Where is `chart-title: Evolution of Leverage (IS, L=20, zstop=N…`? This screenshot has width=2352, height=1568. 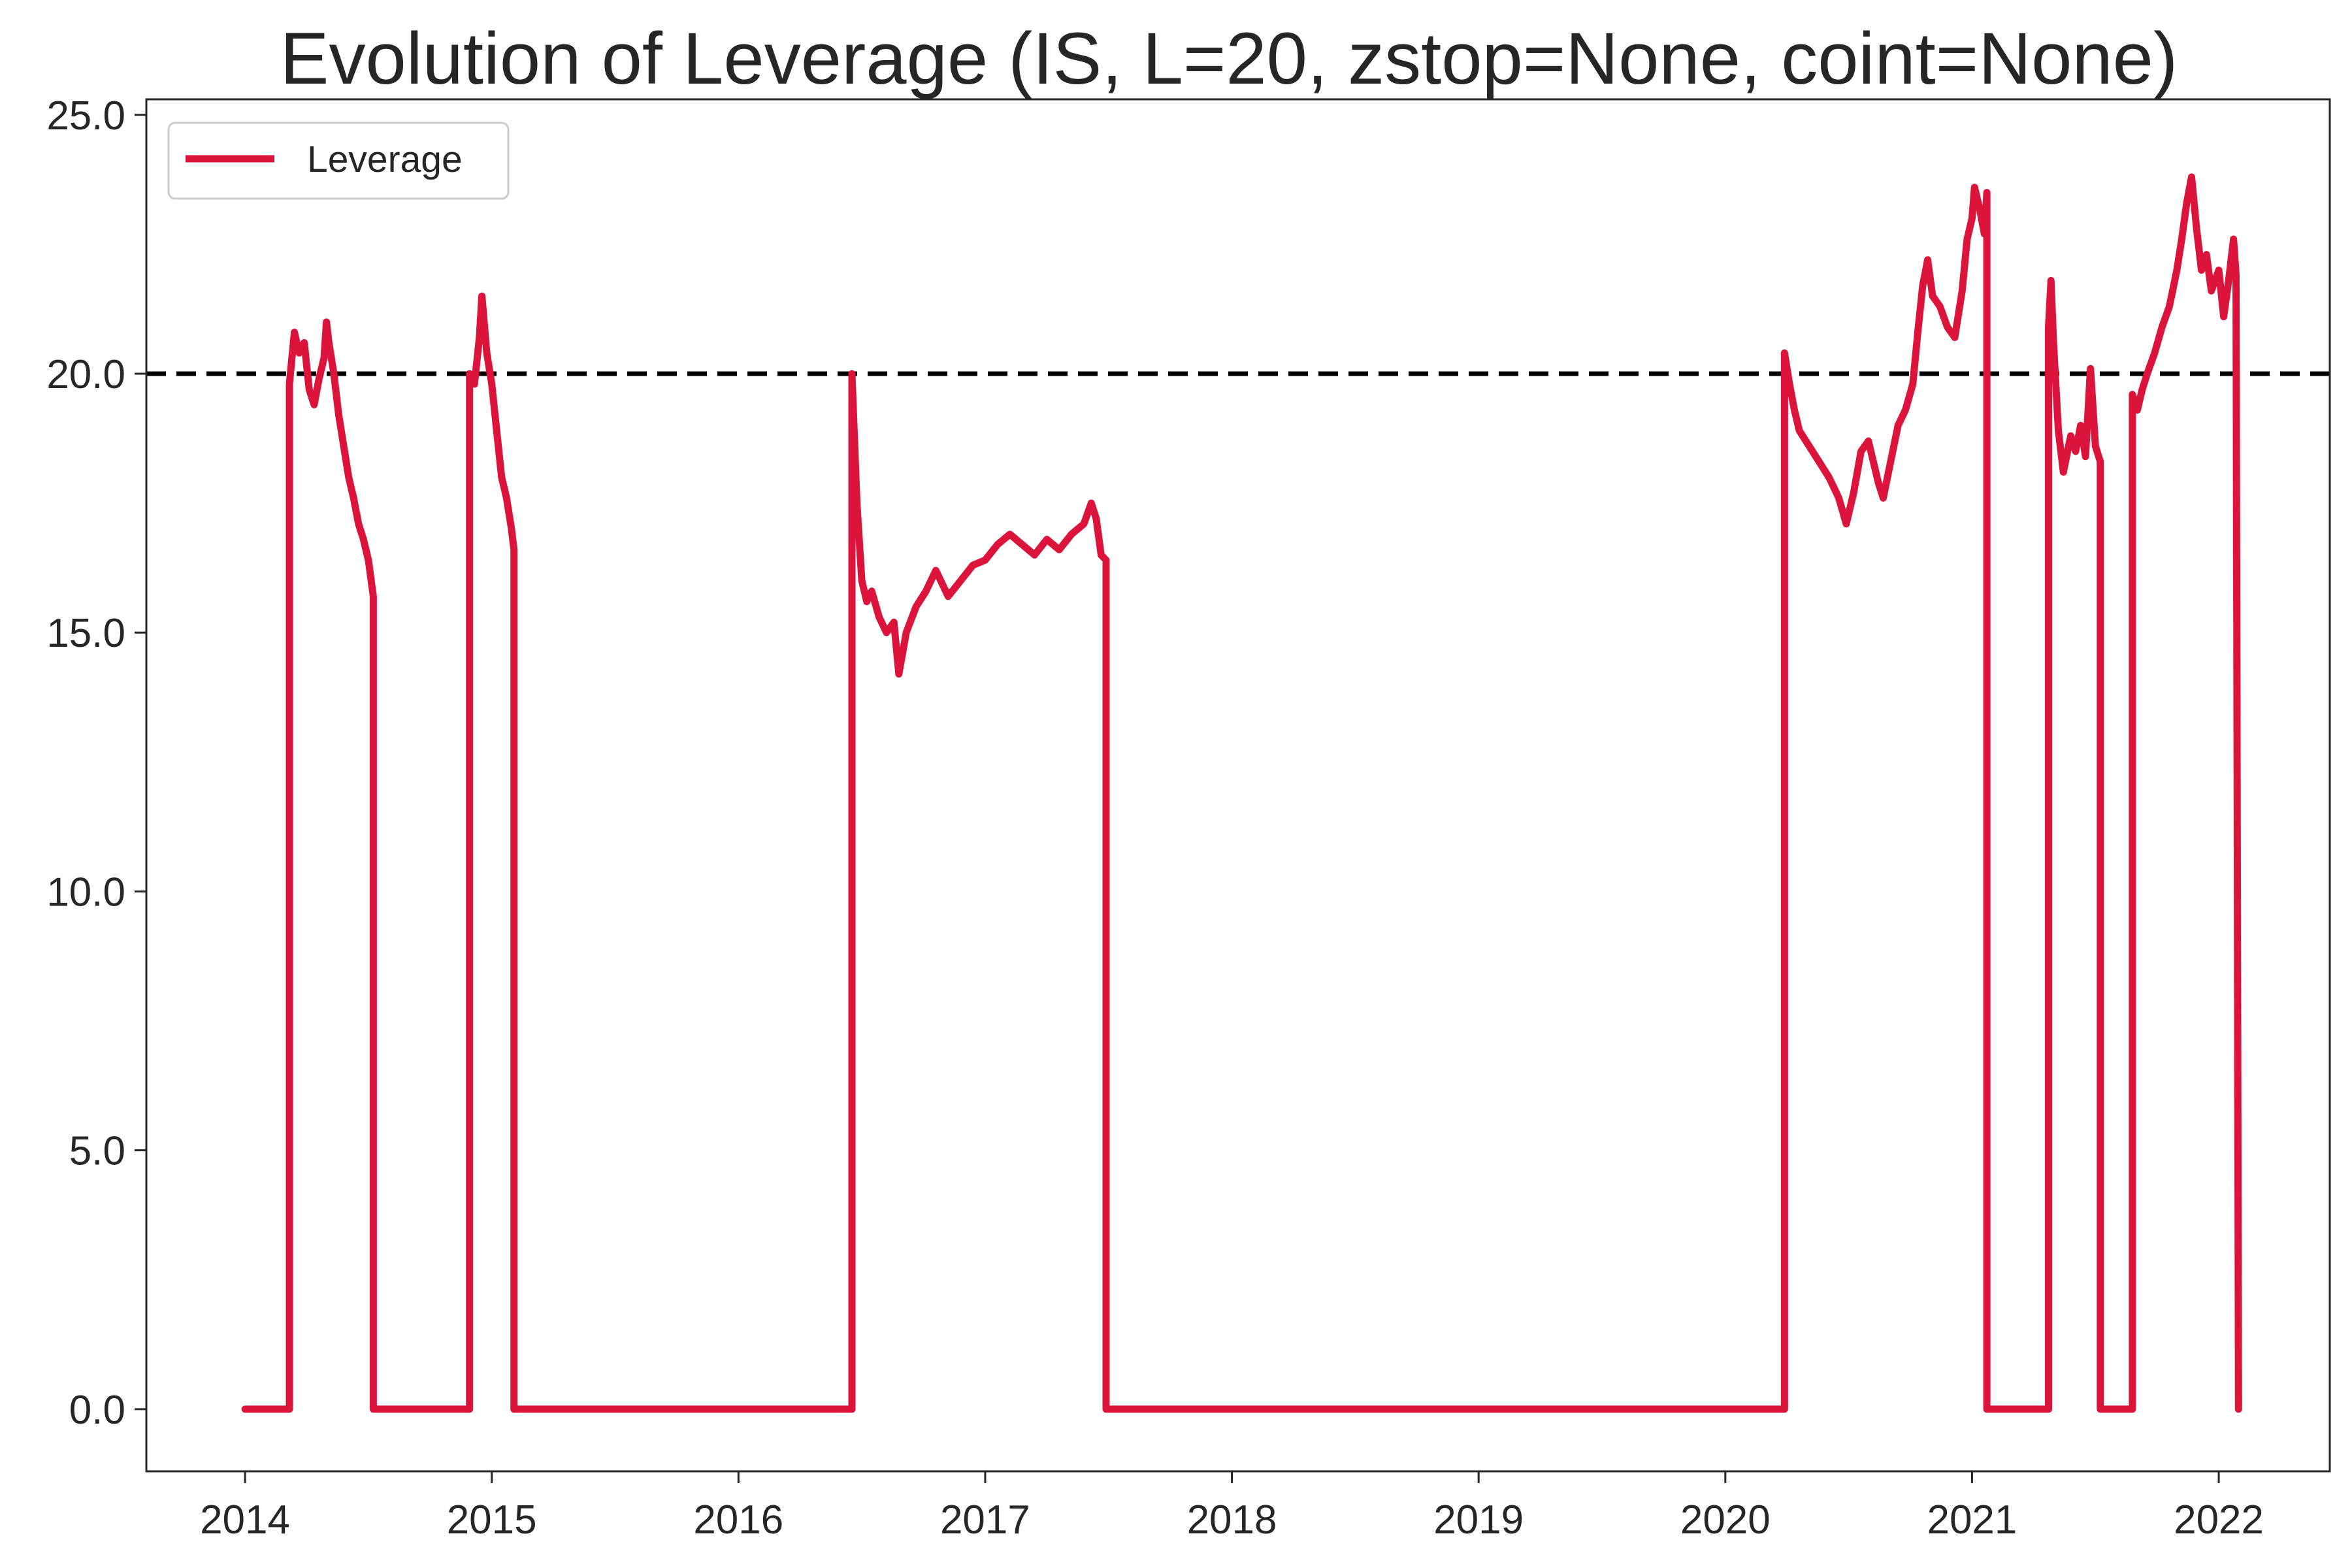
chart-title: Evolution of Leverage (IS, L=20, zstop=N… is located at coordinates (1229, 58).